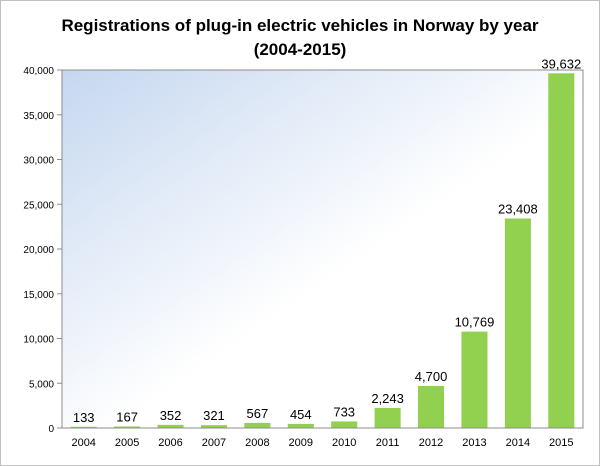  What do you see at coordinates (170, 443) in the screenshot?
I see `x-tick-label: 2006` at bounding box center [170, 443].